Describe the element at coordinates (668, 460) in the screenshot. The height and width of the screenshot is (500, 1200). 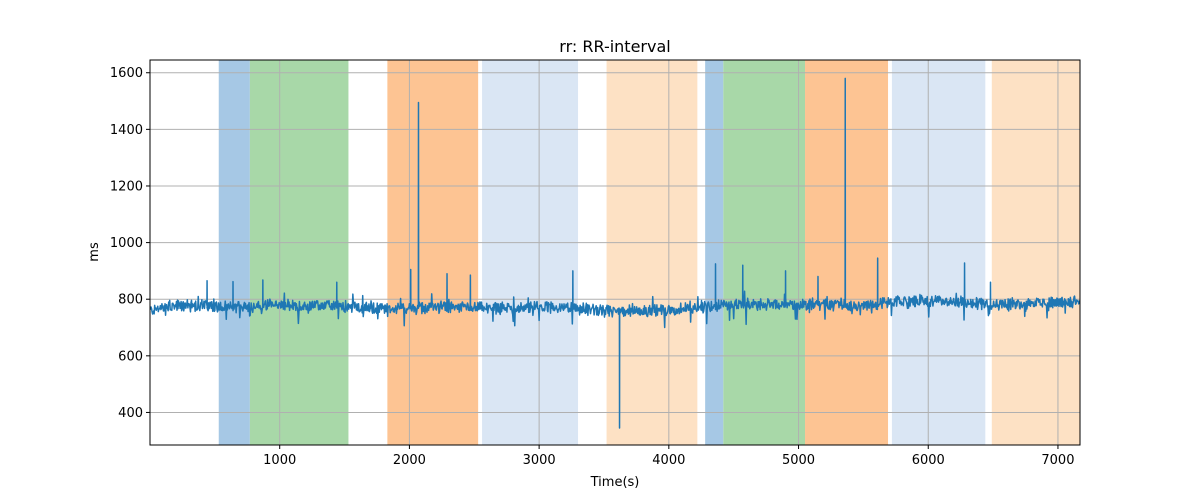
I see `x-tick-label: 4000` at that location.